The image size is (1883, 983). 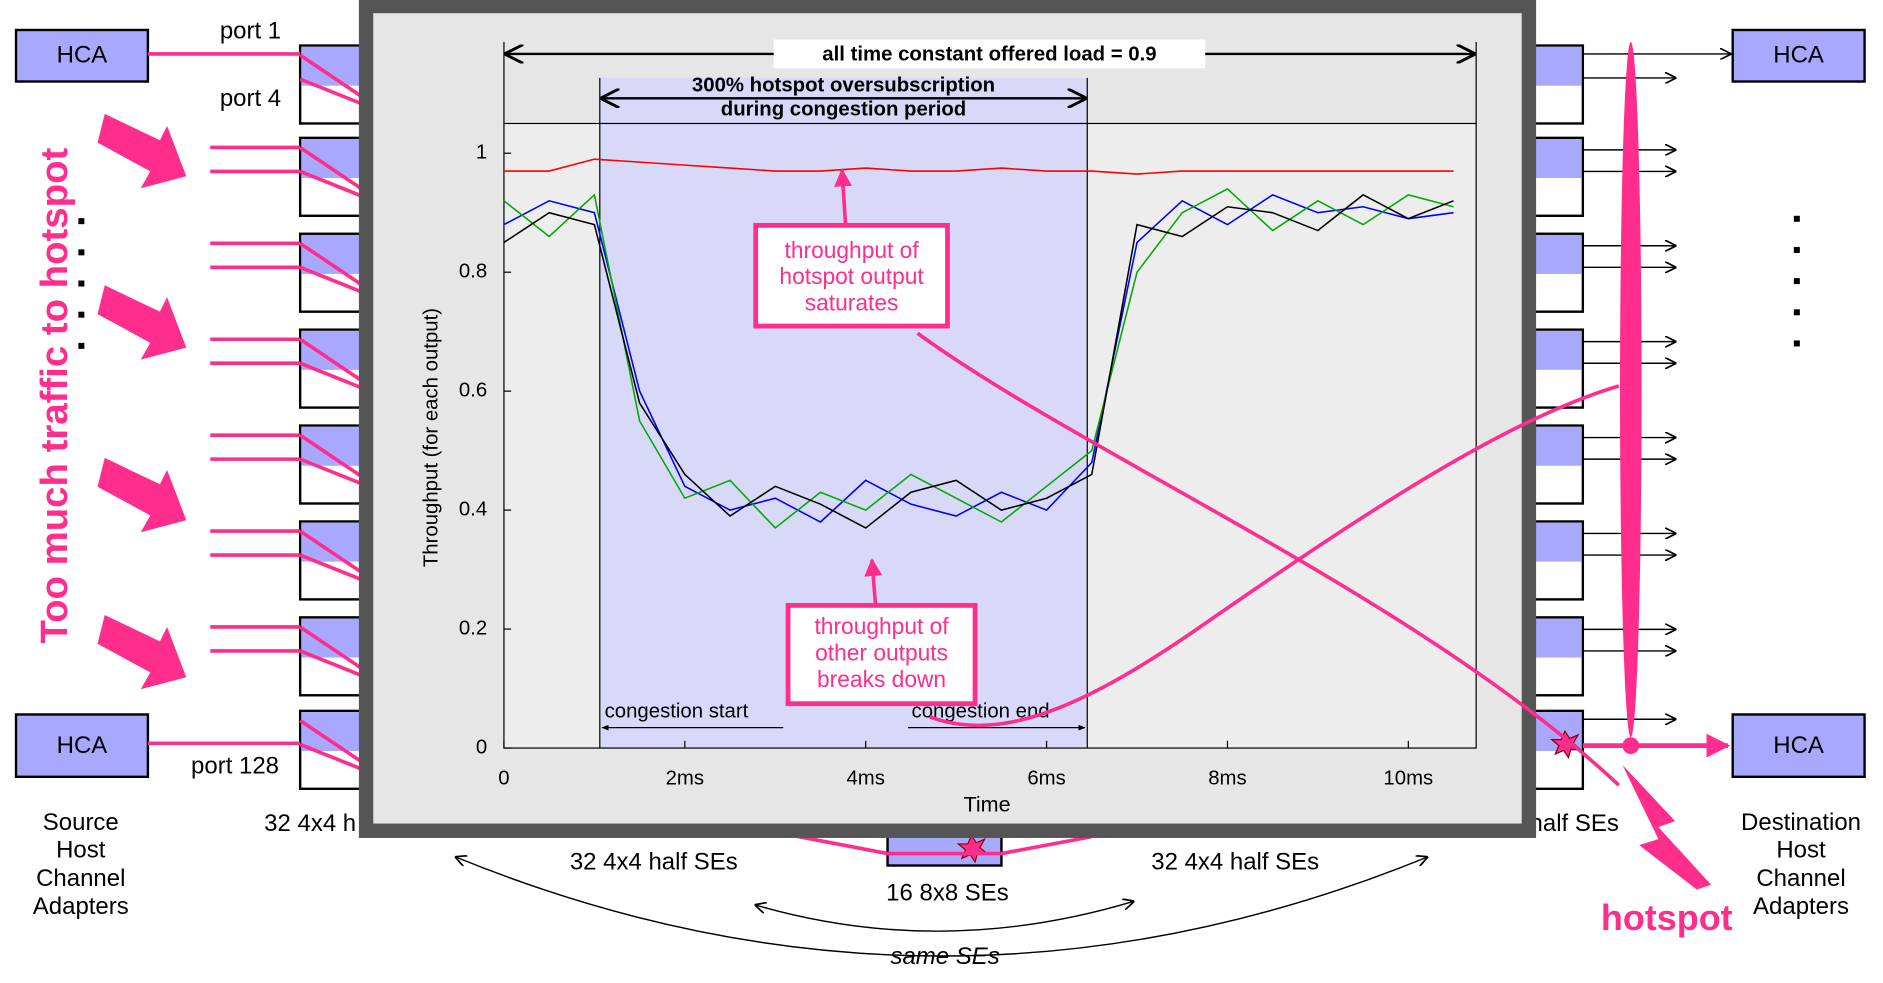 I want to click on port-label: port 4, so click(x=250, y=98).